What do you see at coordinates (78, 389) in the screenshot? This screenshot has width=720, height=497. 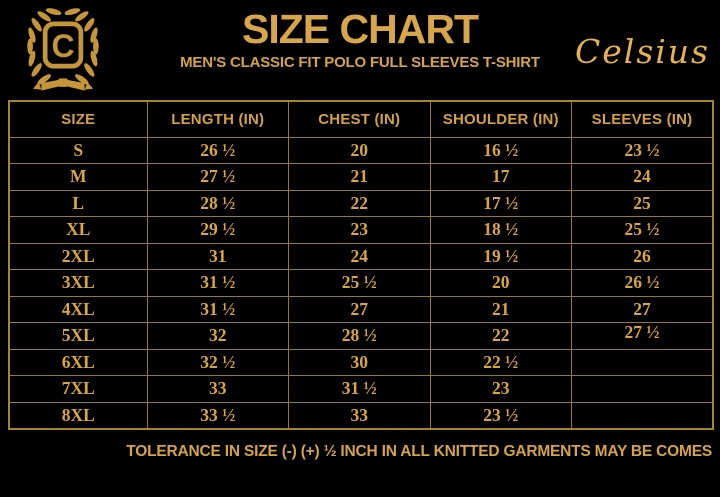 I see `size-cell: 7XL` at bounding box center [78, 389].